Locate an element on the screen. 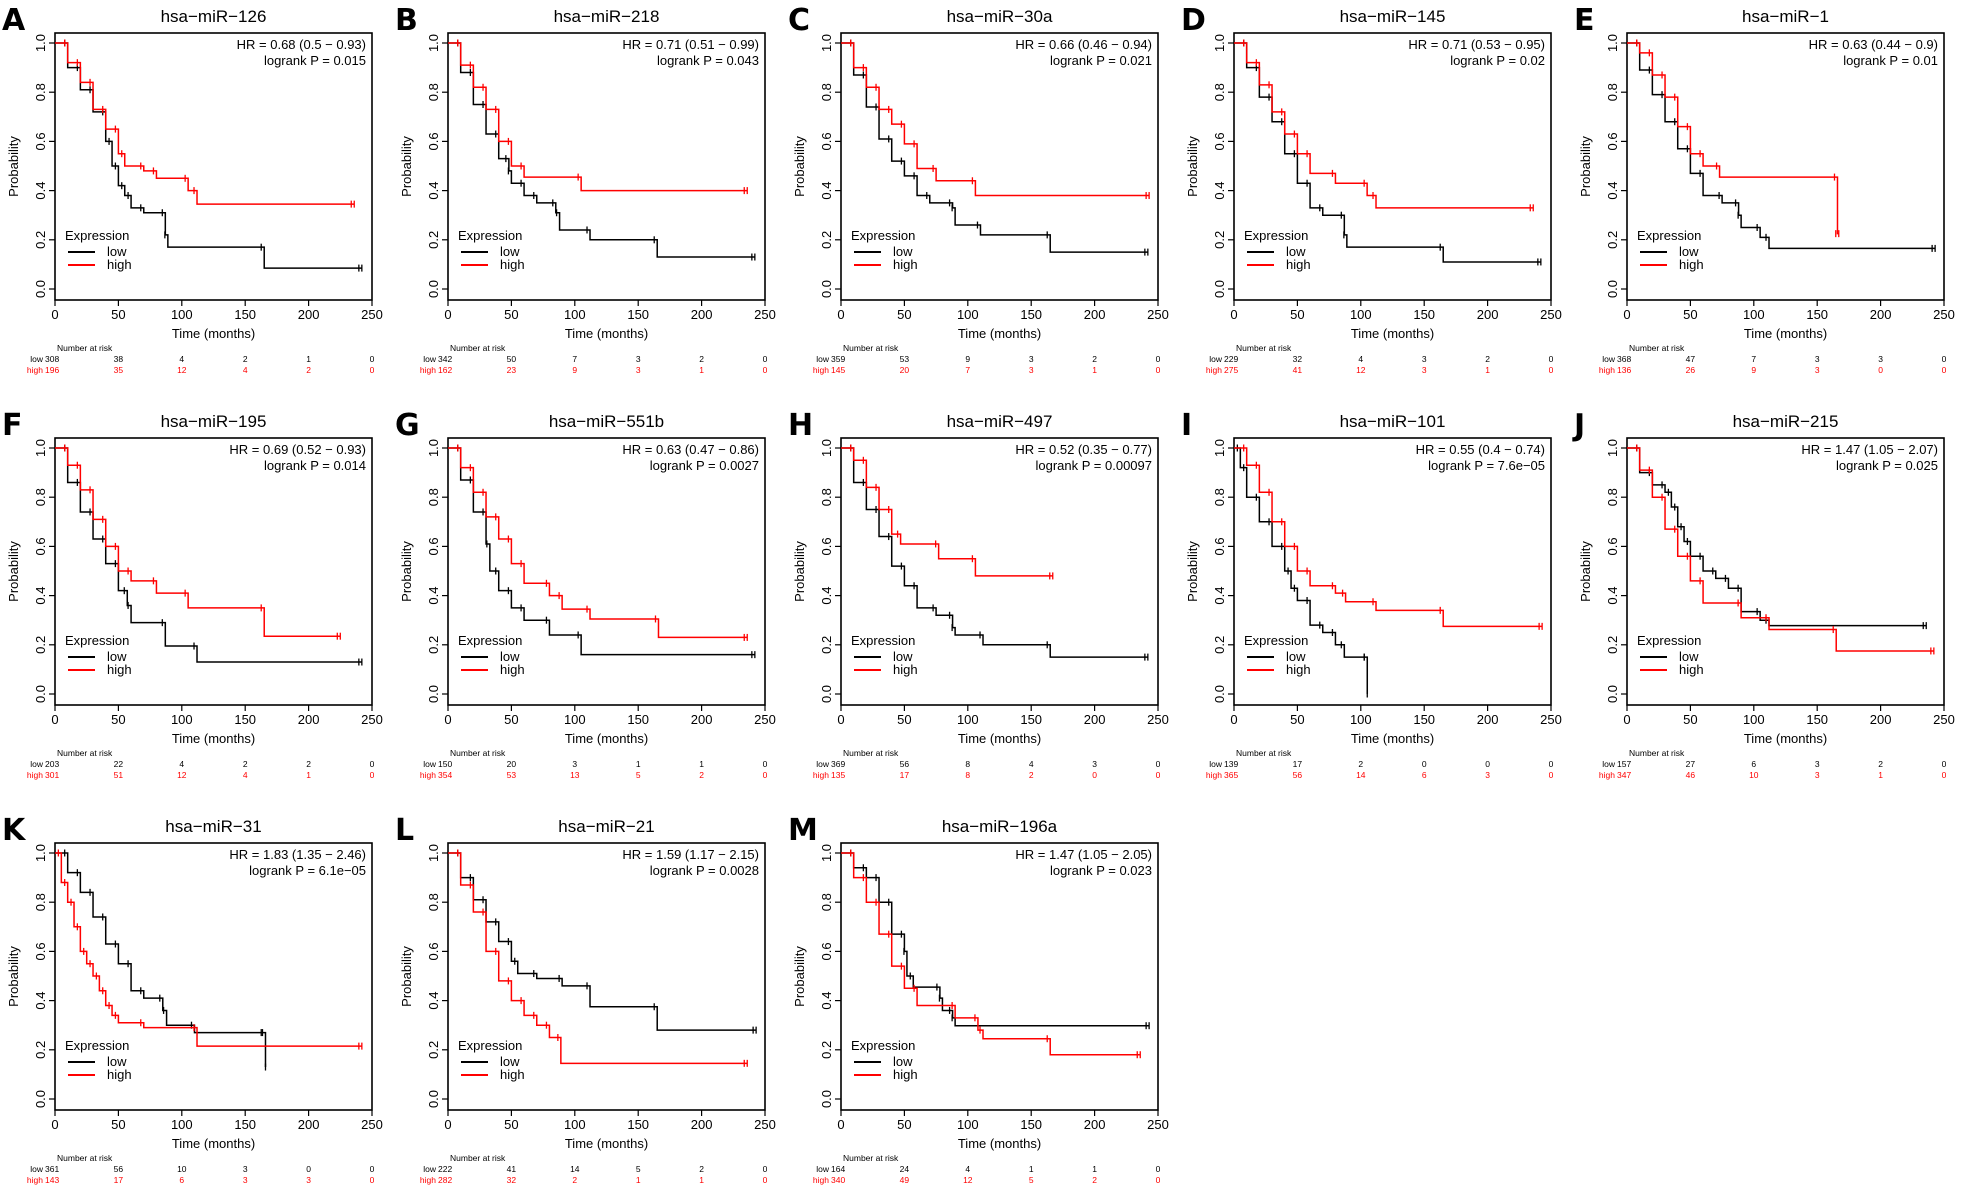 This screenshot has height=1198, width=1965. y-tick-label: 0.0 is located at coordinates (433, 1099).